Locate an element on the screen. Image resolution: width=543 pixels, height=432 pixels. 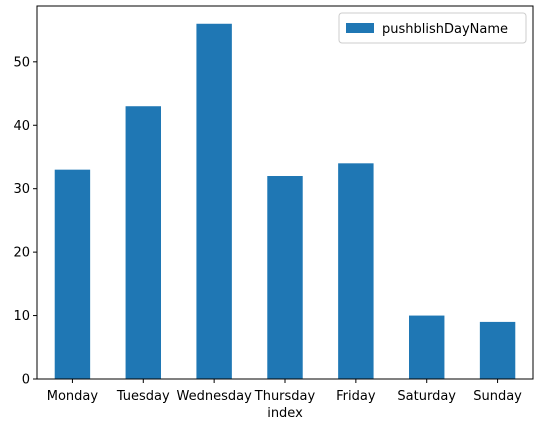
legend-box is located at coordinates (432, 28).